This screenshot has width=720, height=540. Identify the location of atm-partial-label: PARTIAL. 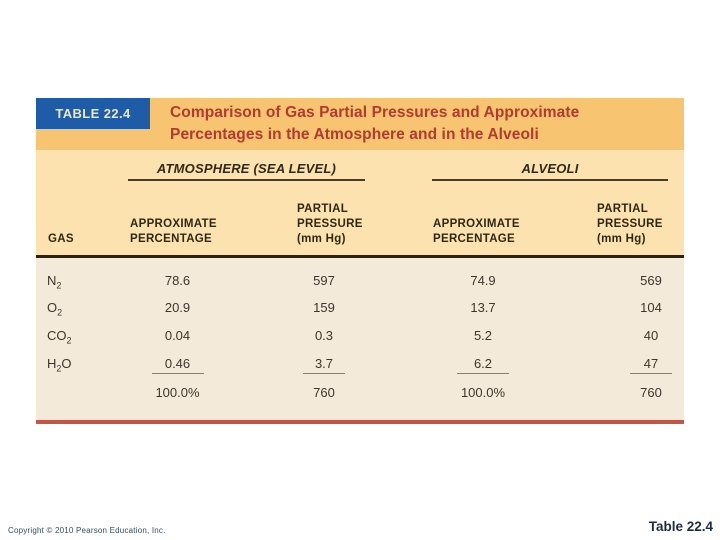
(323, 209).